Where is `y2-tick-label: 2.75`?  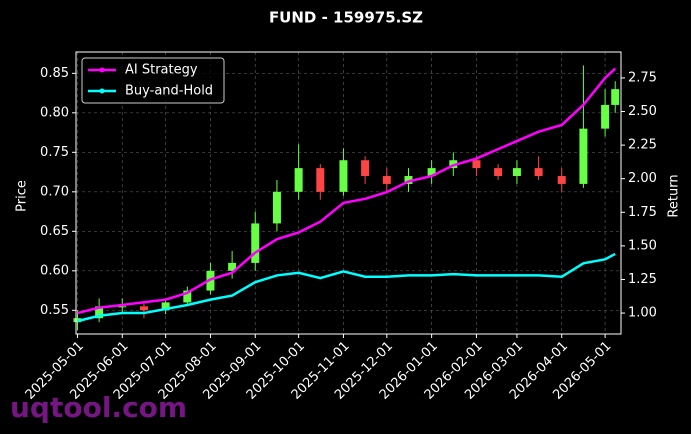 y2-tick-label: 2.75 is located at coordinates (642, 77).